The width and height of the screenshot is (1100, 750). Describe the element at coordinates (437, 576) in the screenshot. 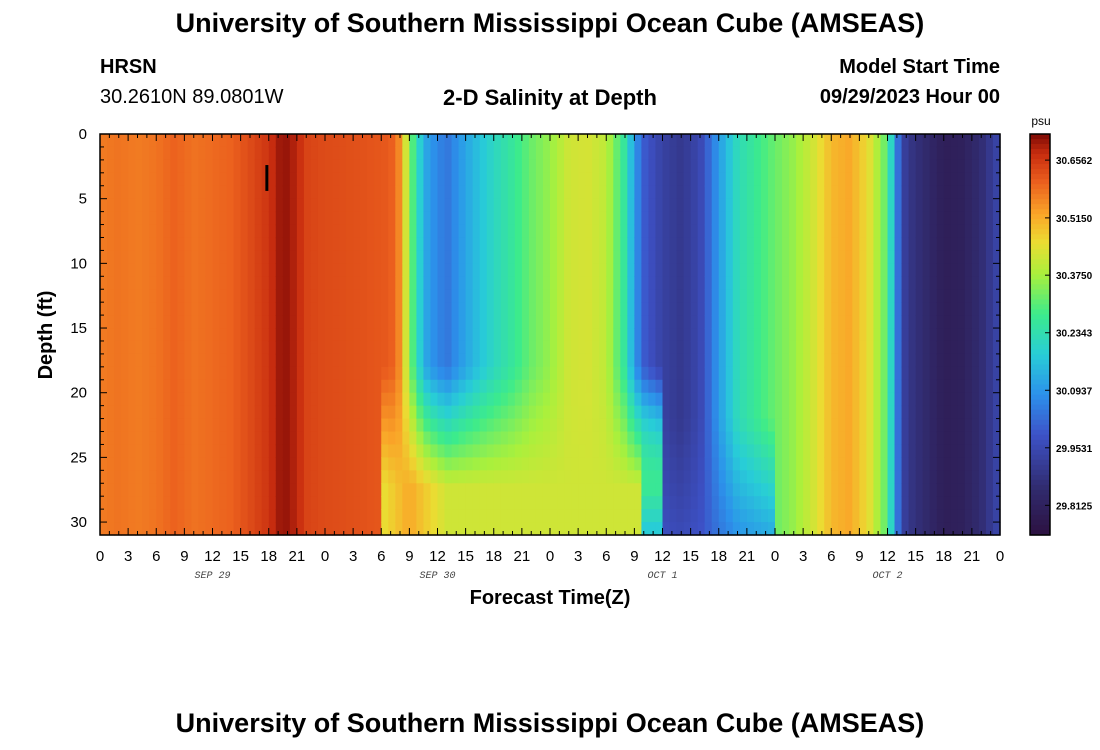

I see `x-day-label: SEP 30` at that location.